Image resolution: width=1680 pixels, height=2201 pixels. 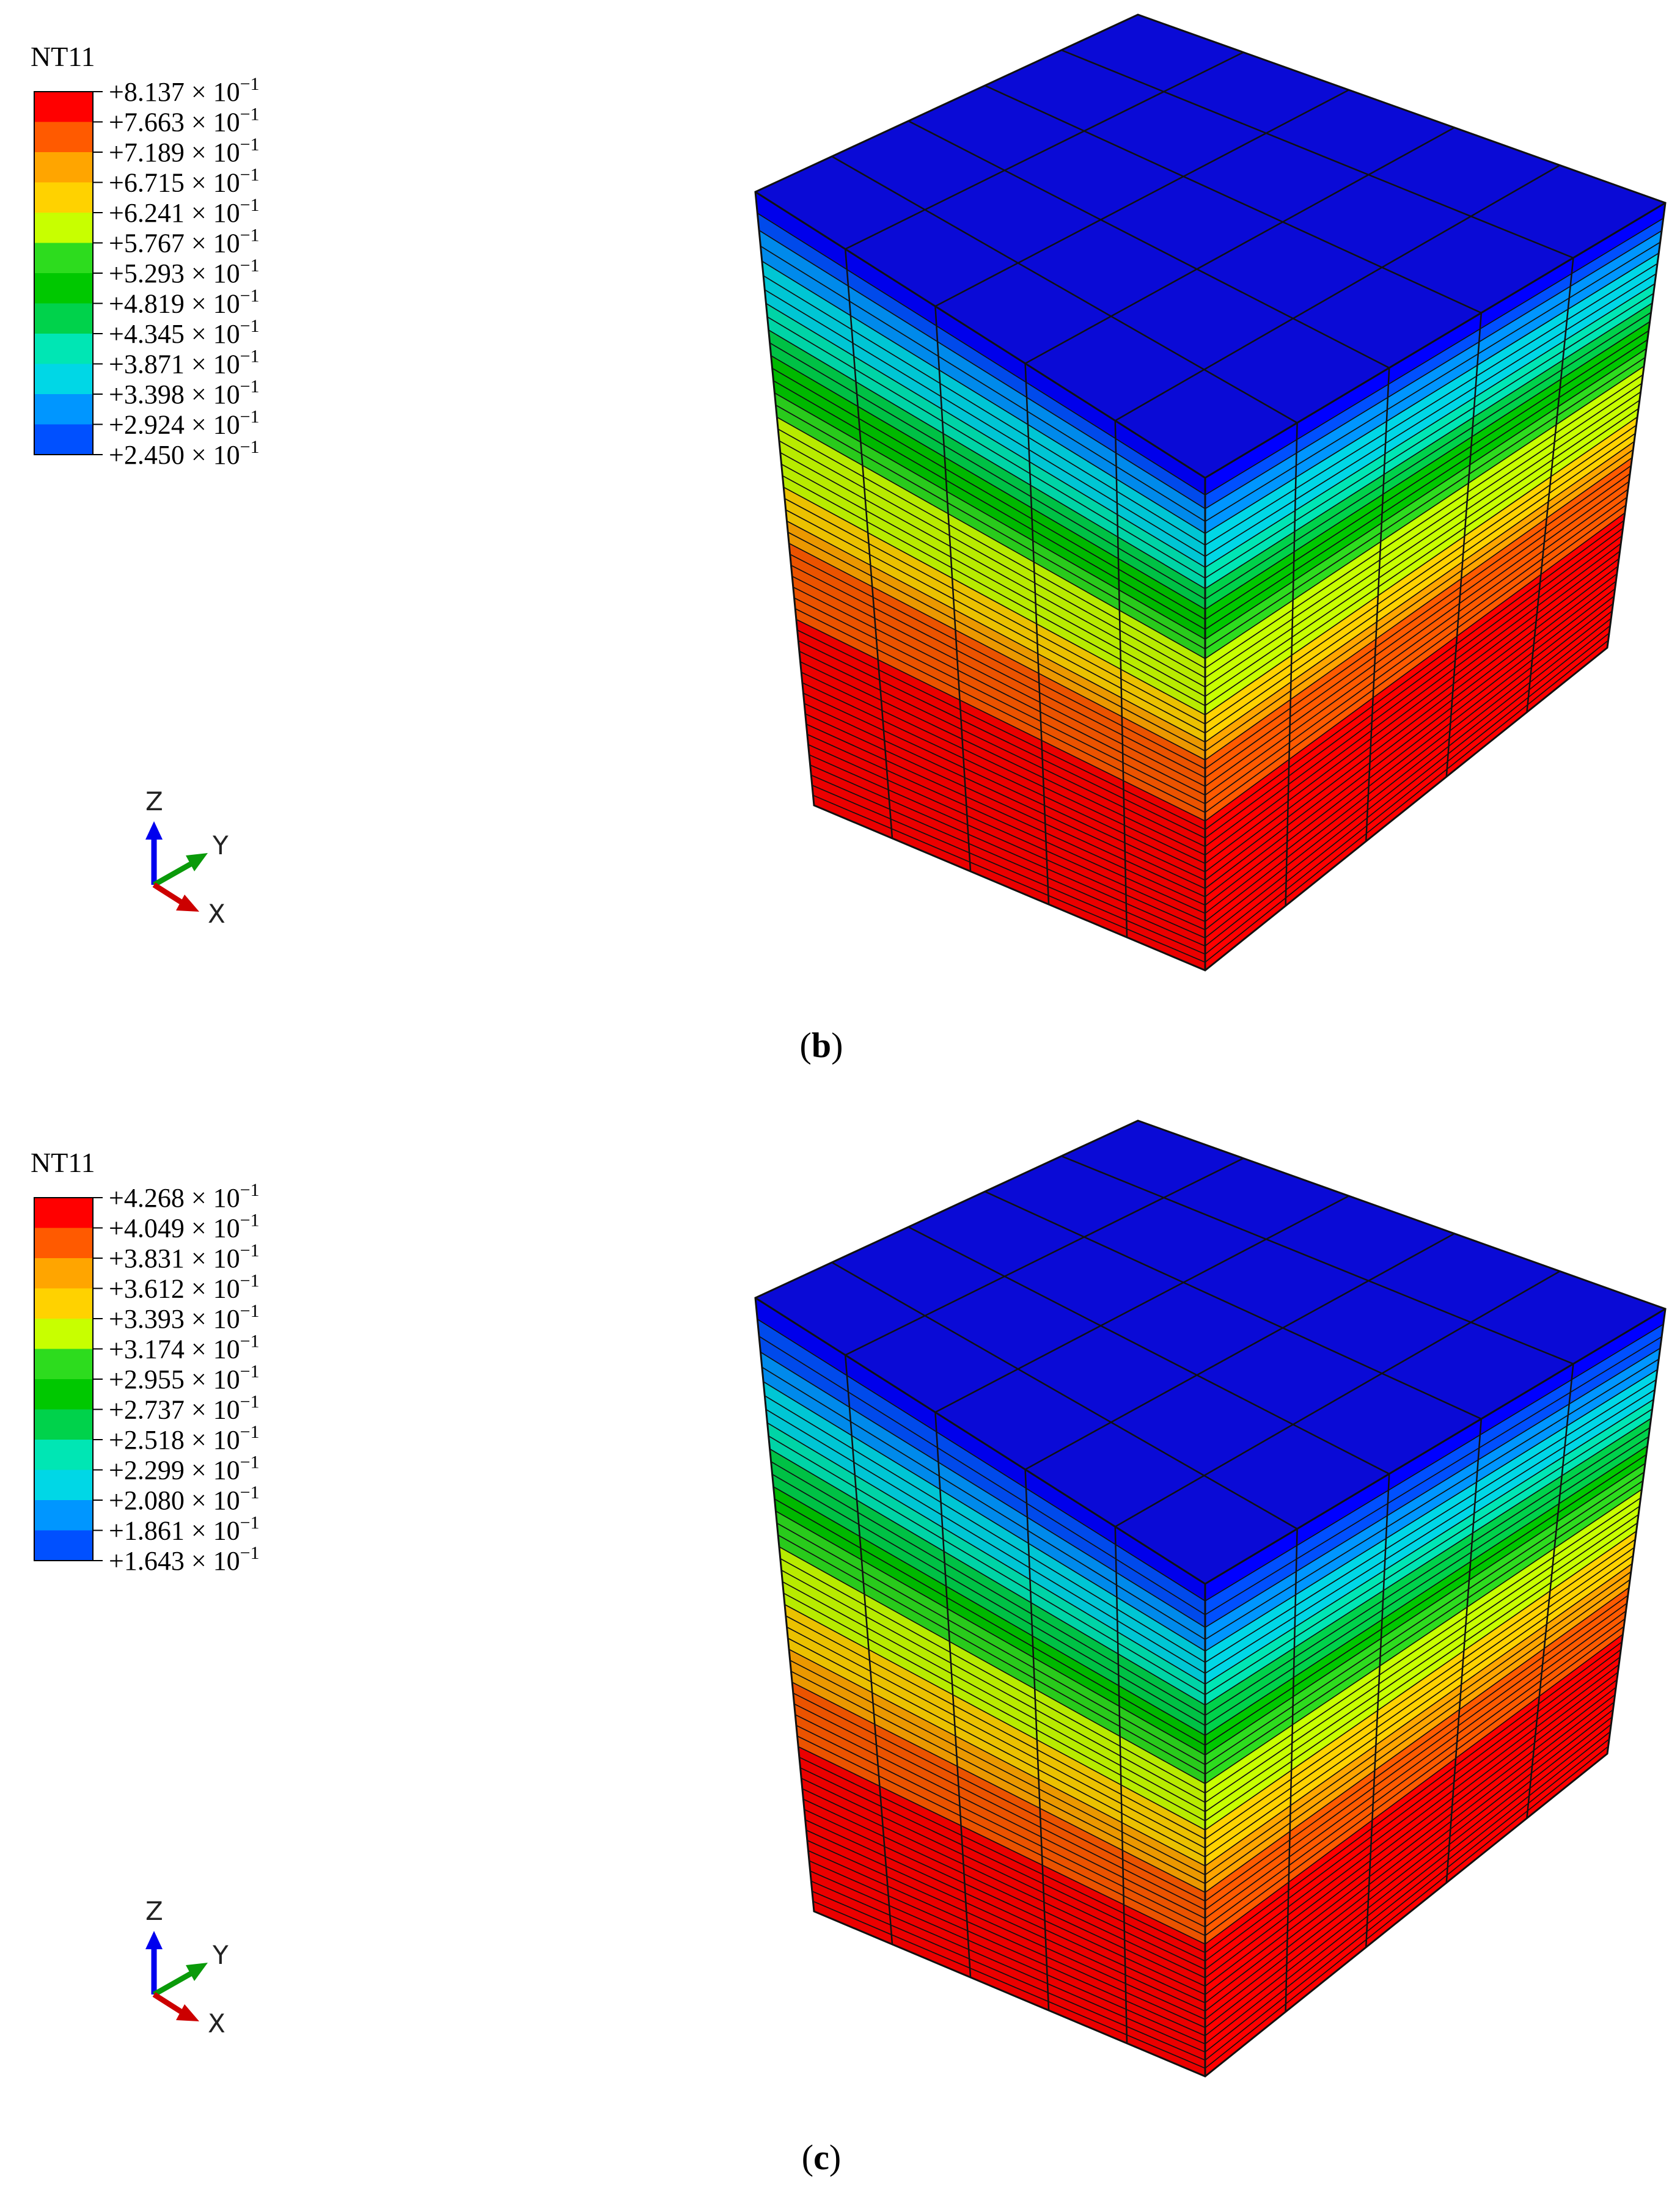 I want to click on legend-label: +7.189 × 10−1, so click(x=184, y=150).